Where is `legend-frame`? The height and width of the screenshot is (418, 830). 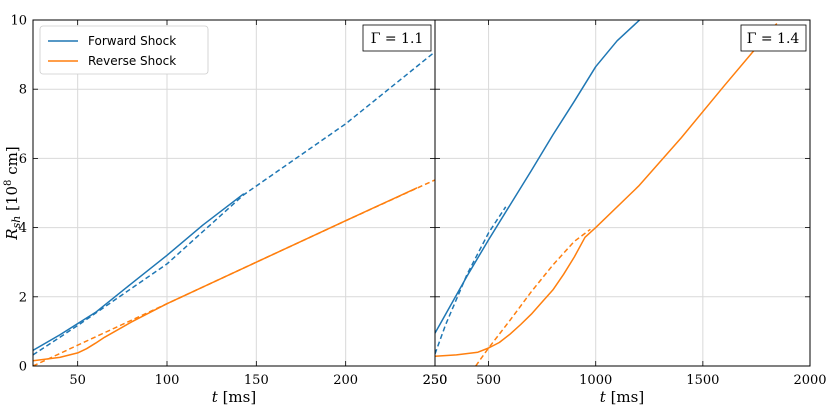
legend-frame is located at coordinates (124, 50).